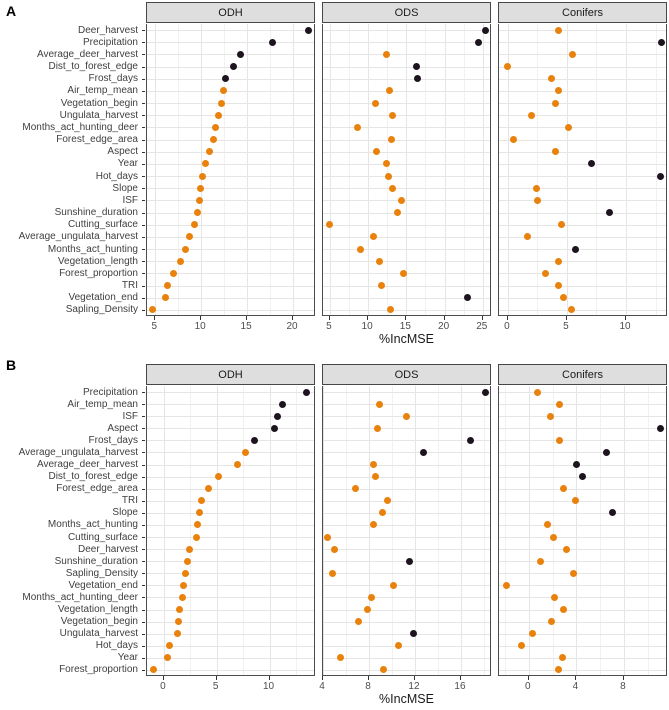  I want to click on x-axis-tick-label: 5, so click(215, 686).